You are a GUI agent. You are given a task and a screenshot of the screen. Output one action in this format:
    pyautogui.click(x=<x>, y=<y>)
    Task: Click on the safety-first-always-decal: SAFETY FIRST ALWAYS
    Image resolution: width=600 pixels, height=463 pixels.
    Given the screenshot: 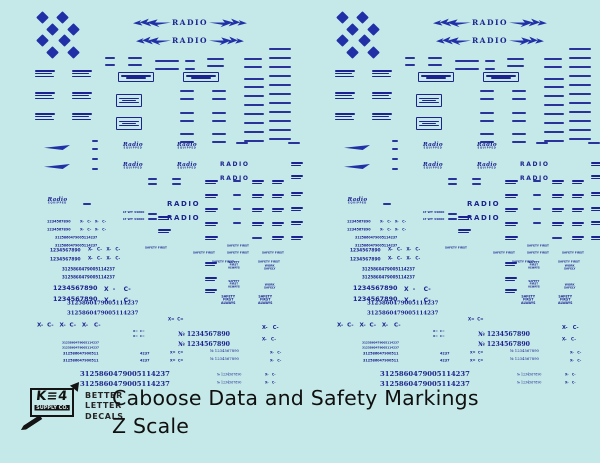 What is the action you would take?
    pyautogui.click(x=579, y=310)
    